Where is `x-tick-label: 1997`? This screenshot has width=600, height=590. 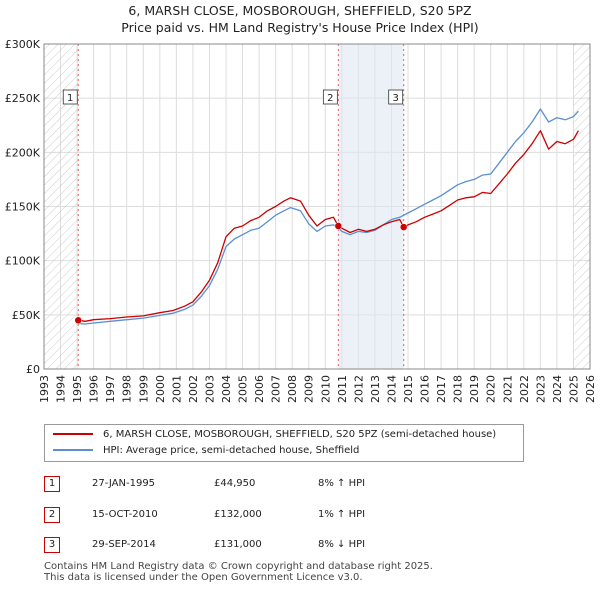 x-tick-label: 1997 is located at coordinates (110, 389).